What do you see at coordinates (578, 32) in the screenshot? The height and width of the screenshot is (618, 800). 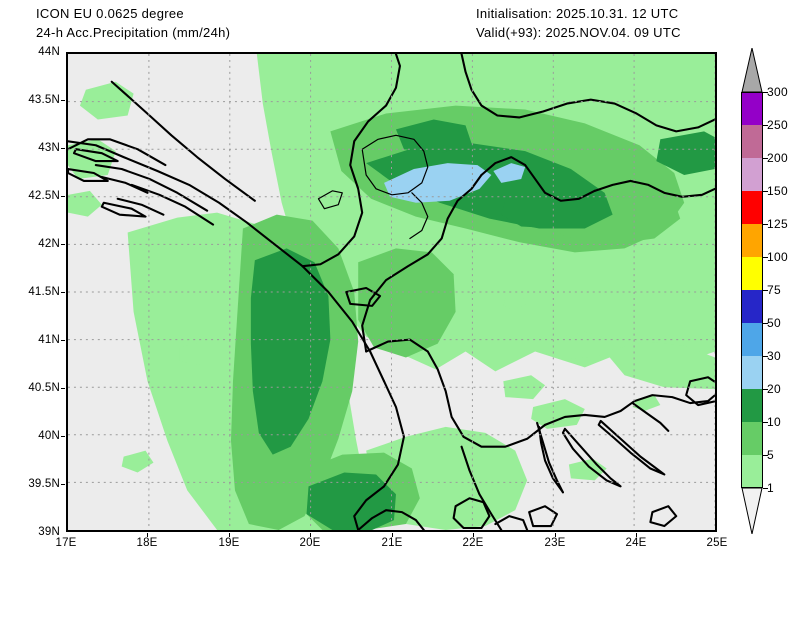 I see `valid-time-text: Valid(+93): 2025.NOV.04. 09 UTC` at bounding box center [578, 32].